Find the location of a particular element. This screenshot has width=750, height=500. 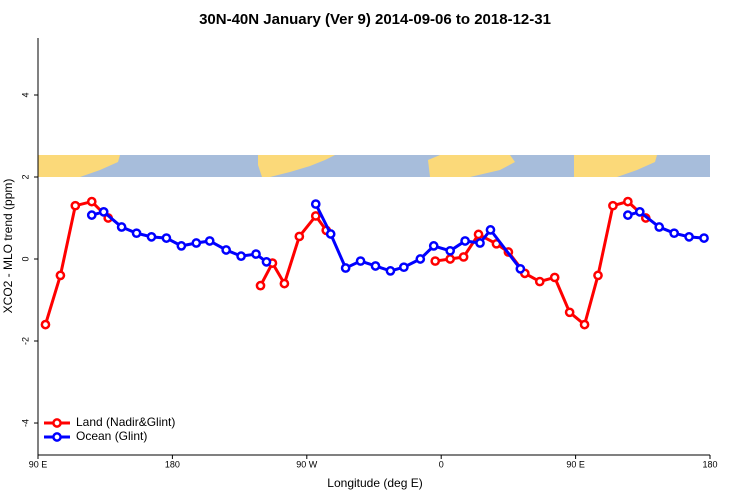

y-tick-label: -4 is located at coordinates (25, 423).